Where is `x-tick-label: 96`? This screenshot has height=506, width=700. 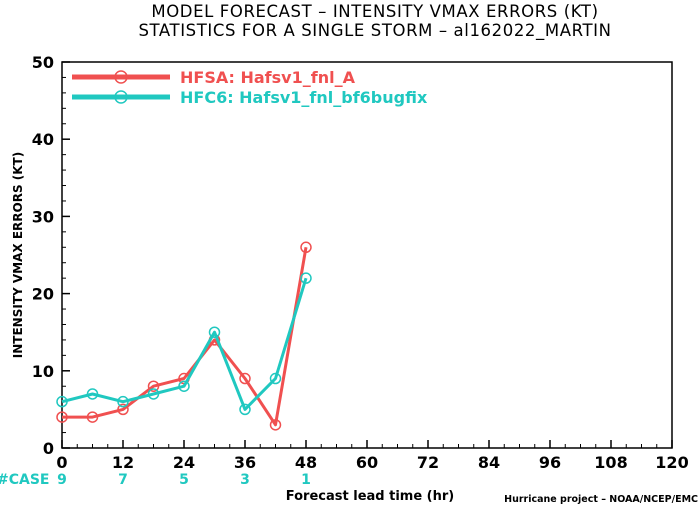
x-tick-label: 96 is located at coordinates (550, 462).